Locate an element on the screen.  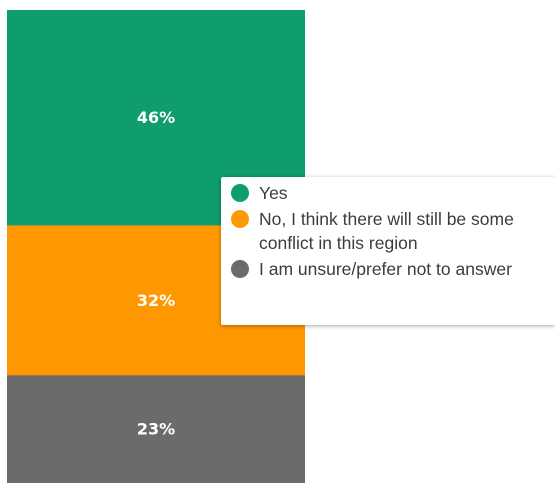
data-label: 23% is located at coordinates (156, 429).